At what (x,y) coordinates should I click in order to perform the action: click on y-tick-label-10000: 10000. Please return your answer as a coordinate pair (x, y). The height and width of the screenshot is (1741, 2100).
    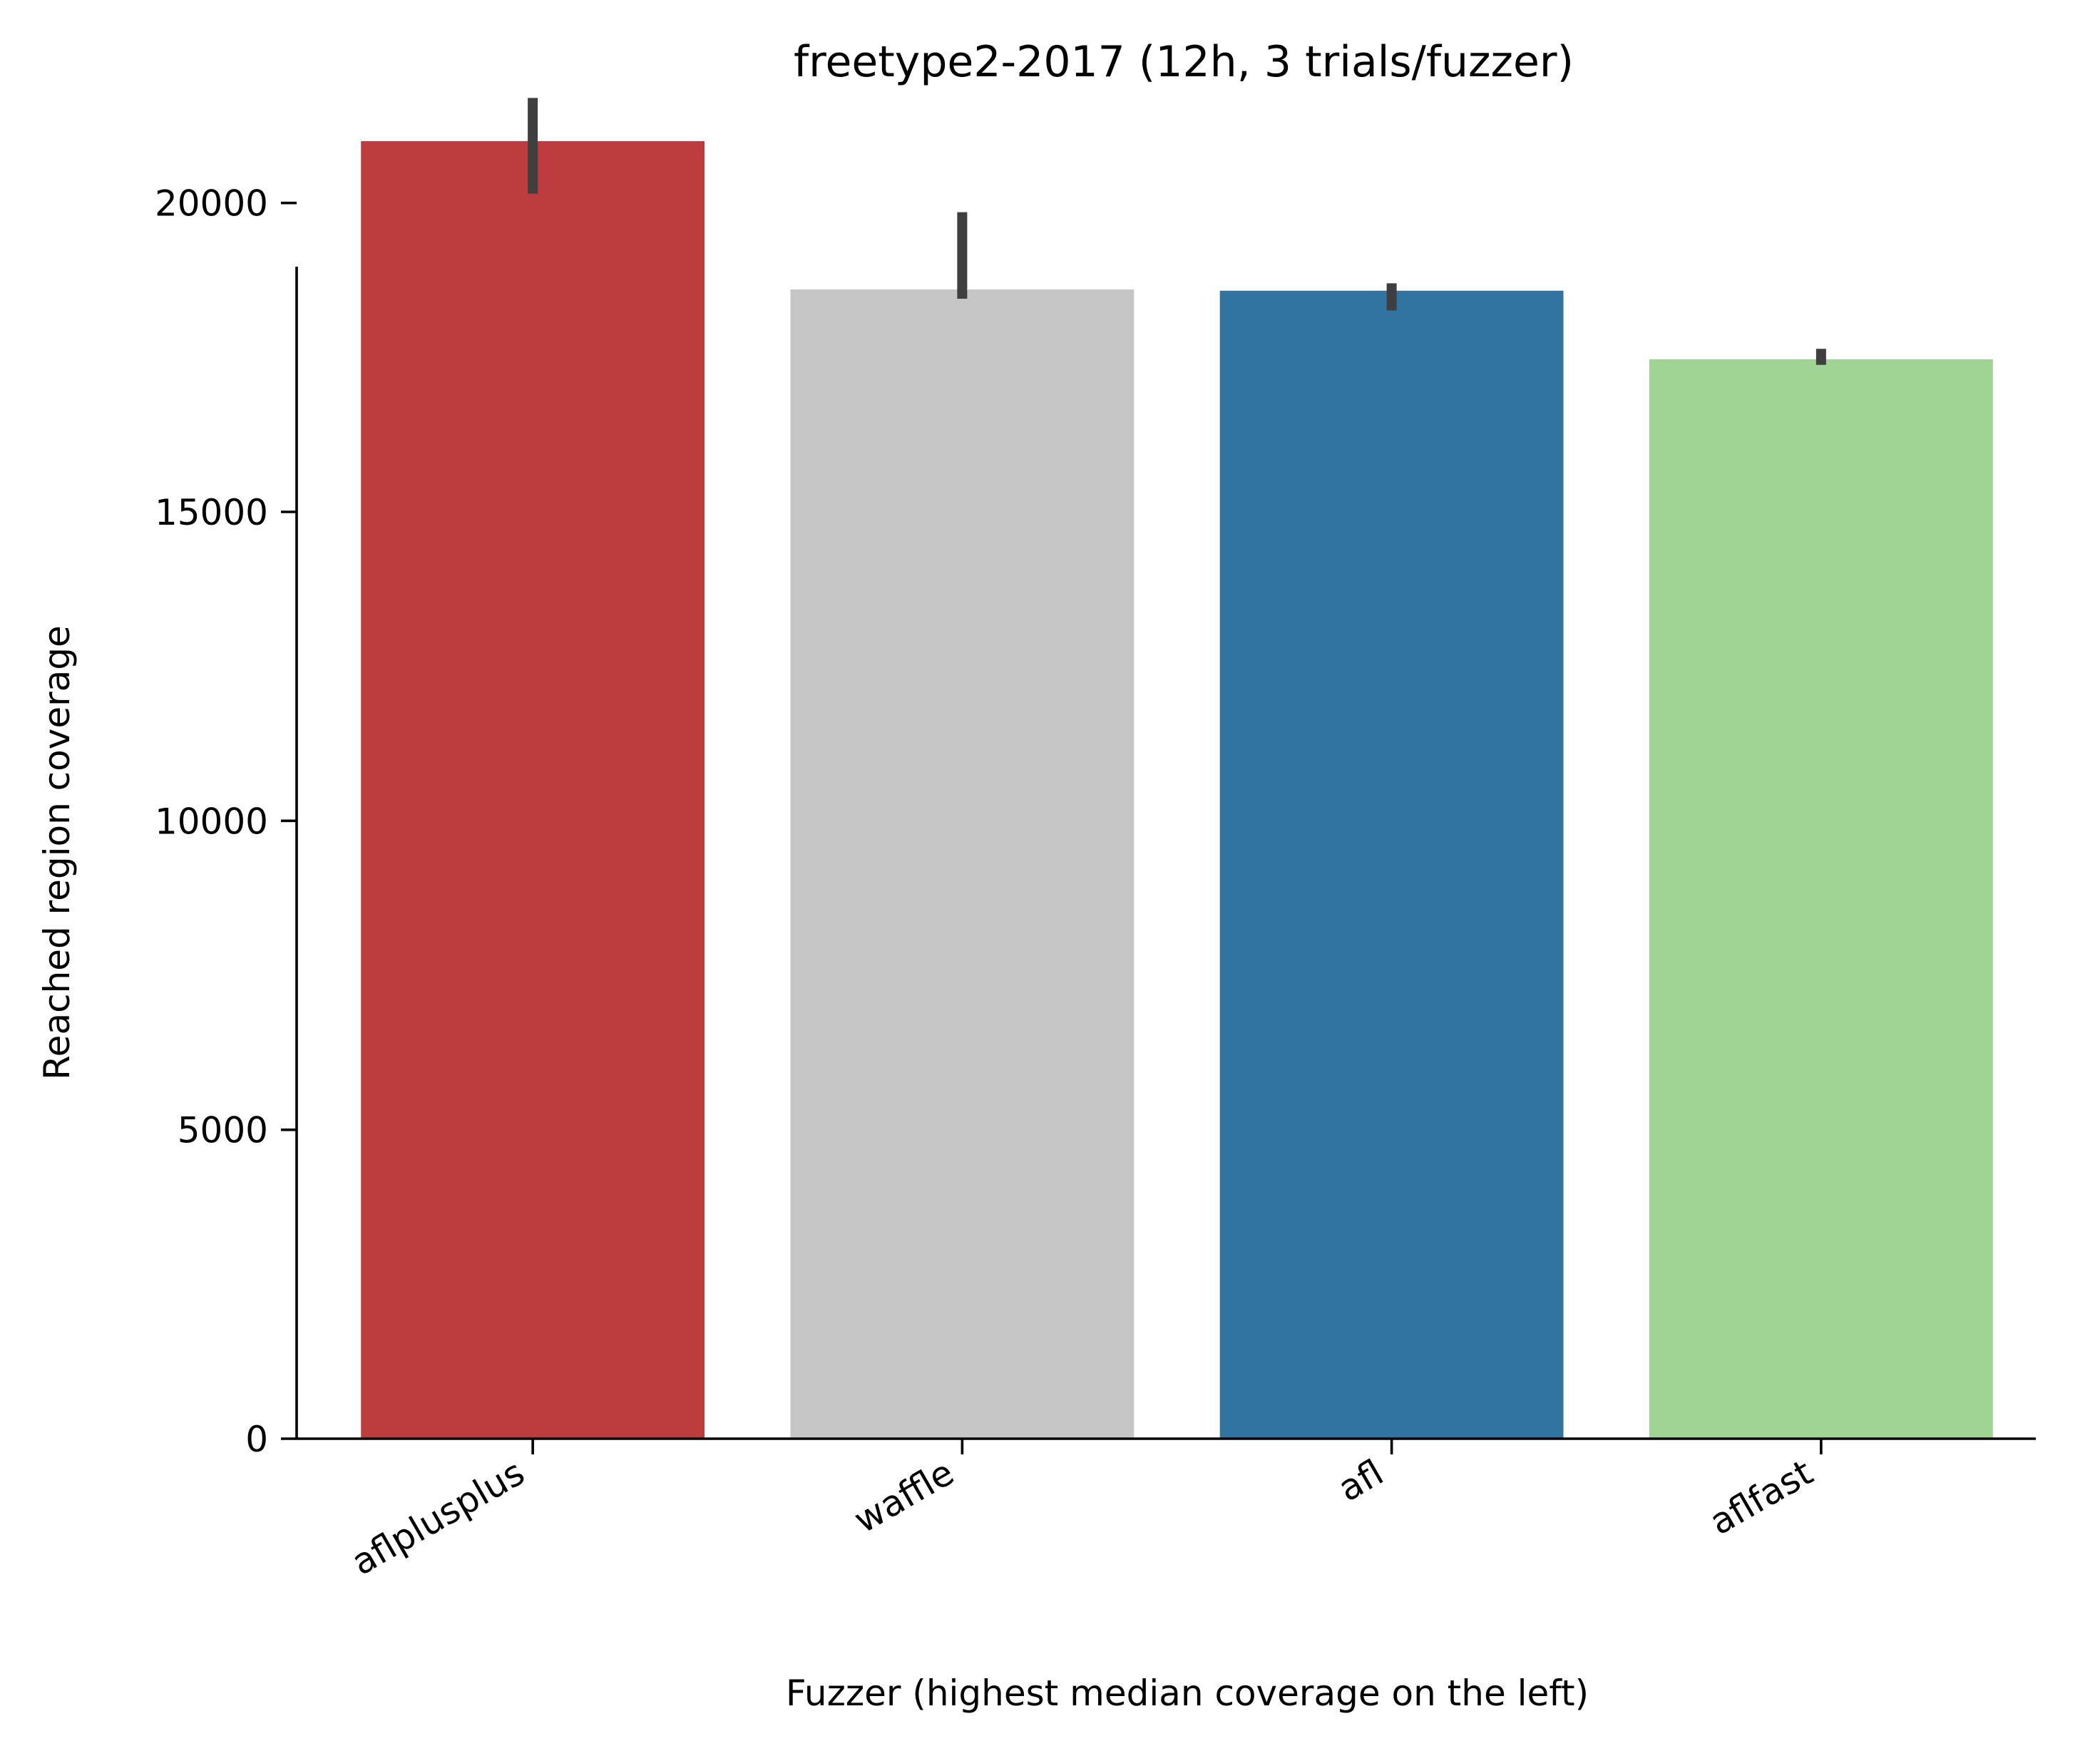
    Looking at the image, I should click on (211, 821).